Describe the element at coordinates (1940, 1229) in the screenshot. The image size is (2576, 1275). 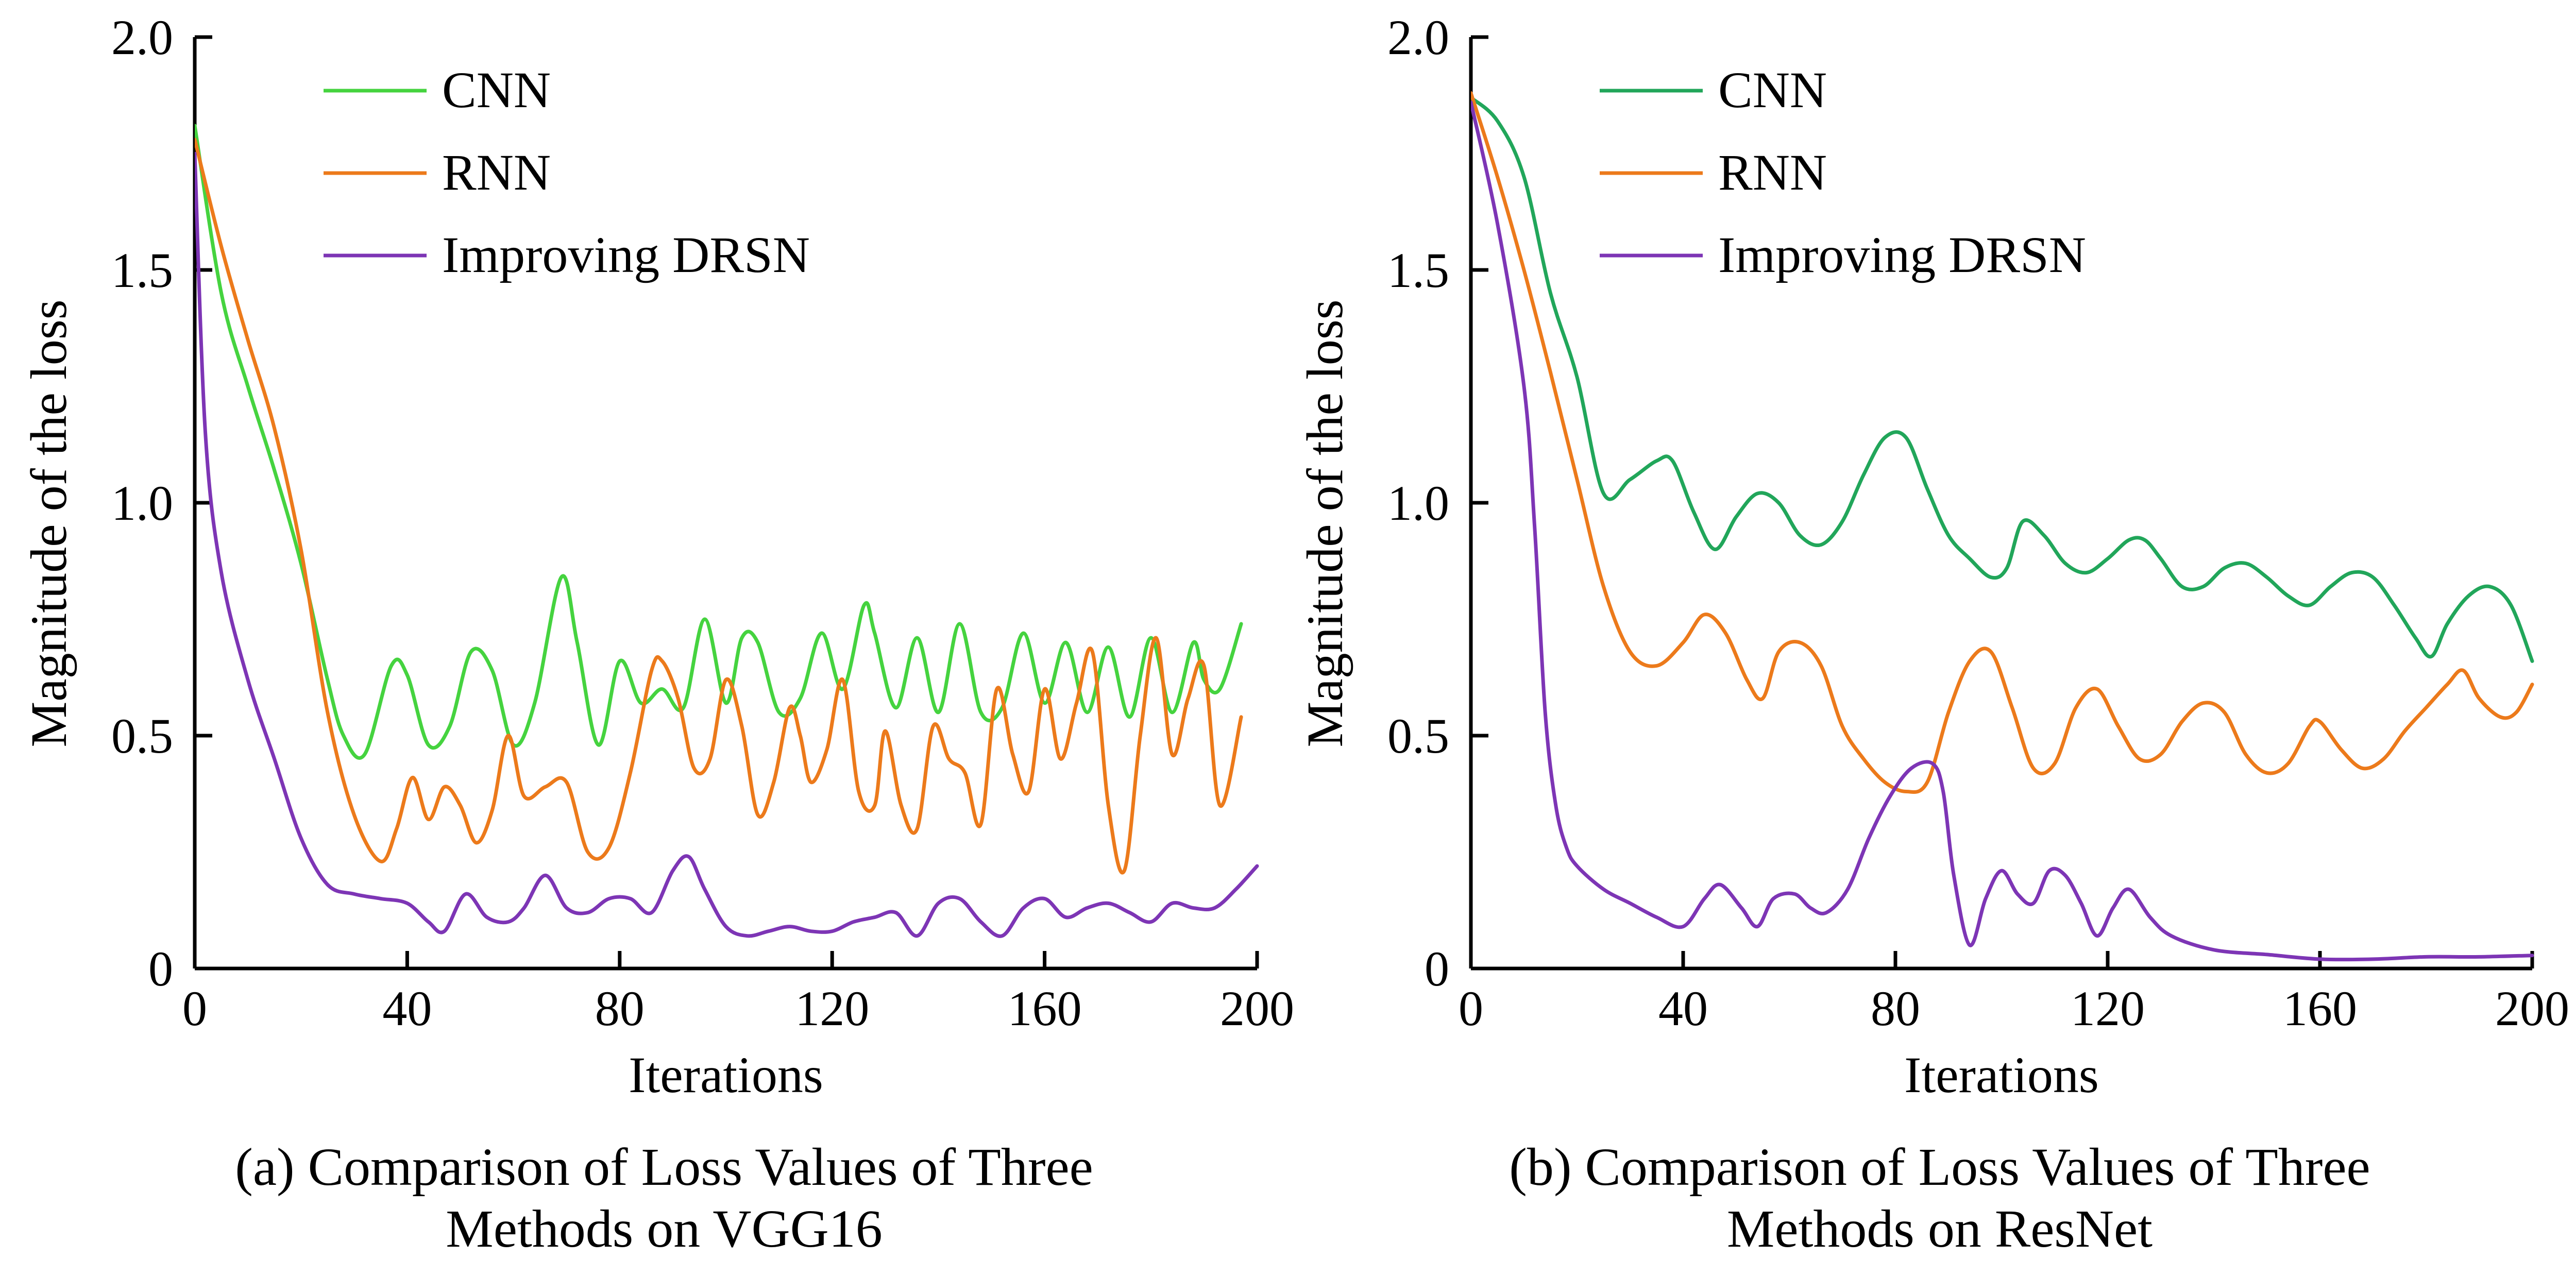
I see `chart-caption-line: Methods on ResNet` at that location.